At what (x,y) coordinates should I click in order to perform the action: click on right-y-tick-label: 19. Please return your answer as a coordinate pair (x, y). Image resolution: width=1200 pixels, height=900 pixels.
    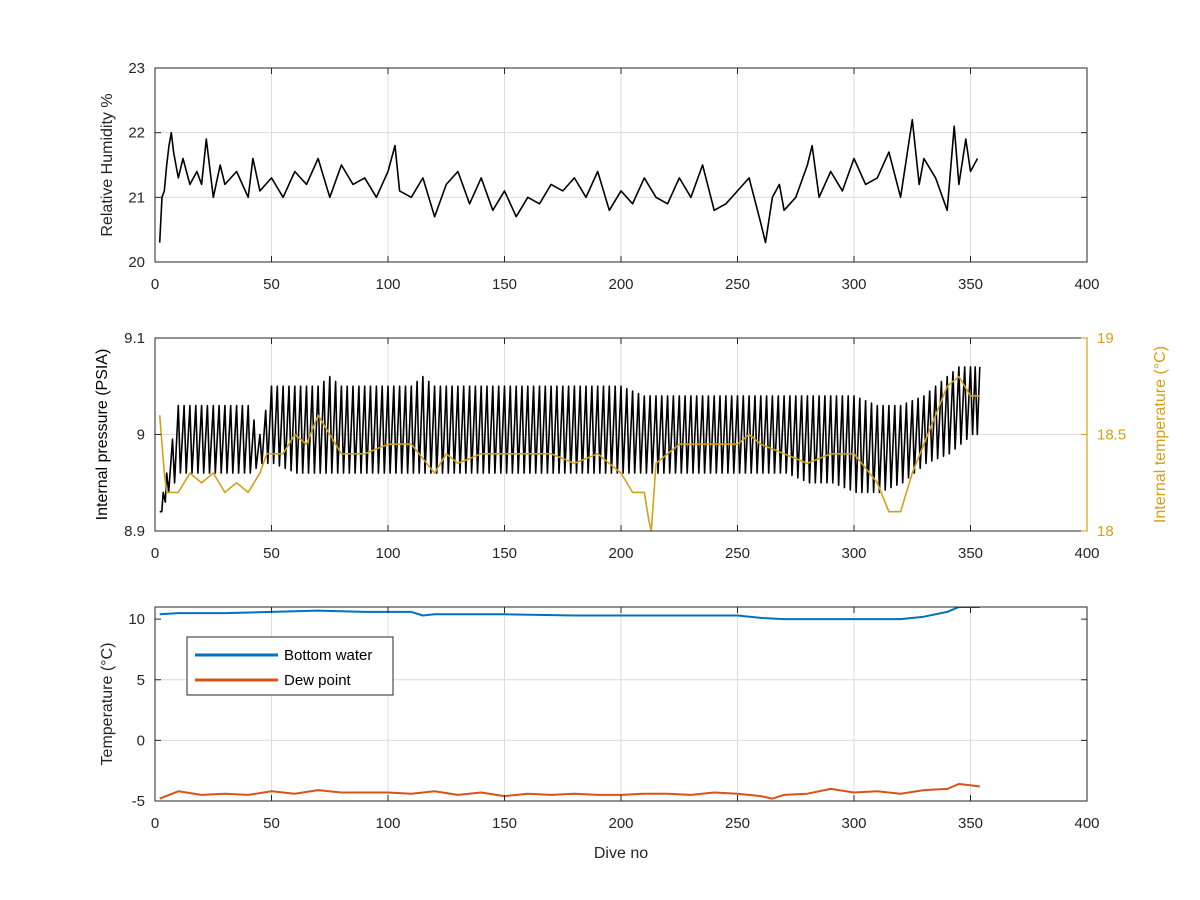
    Looking at the image, I should click on (1105, 338).